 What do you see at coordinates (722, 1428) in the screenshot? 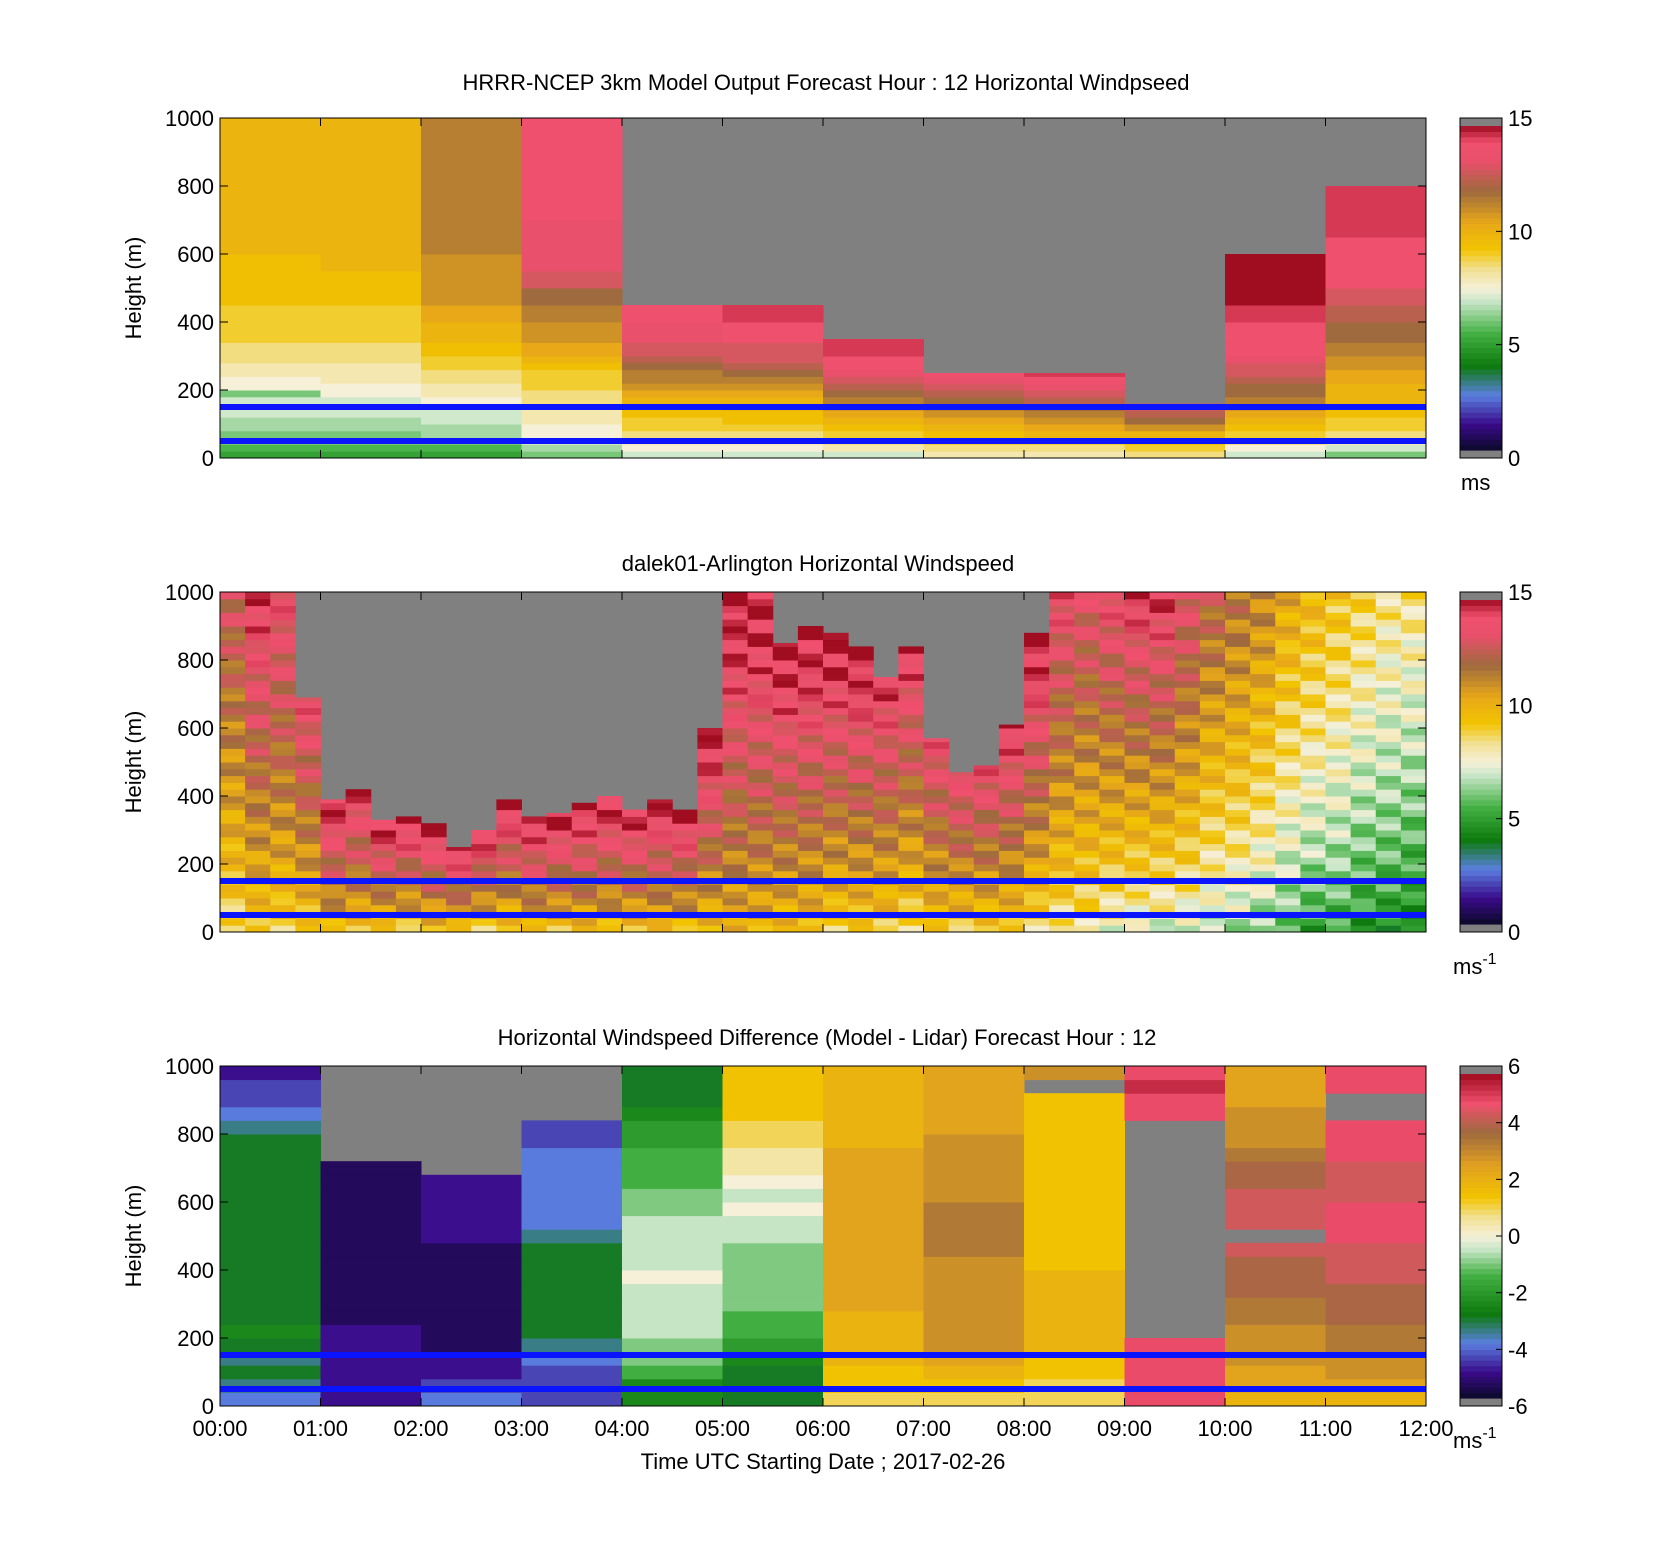
I see `x-tick-label: 05:00` at bounding box center [722, 1428].